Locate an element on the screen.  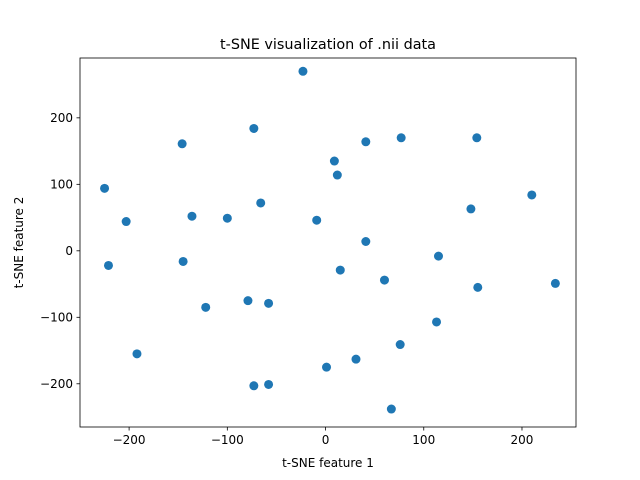
y-tick-label: −200 is located at coordinates (56, 384).